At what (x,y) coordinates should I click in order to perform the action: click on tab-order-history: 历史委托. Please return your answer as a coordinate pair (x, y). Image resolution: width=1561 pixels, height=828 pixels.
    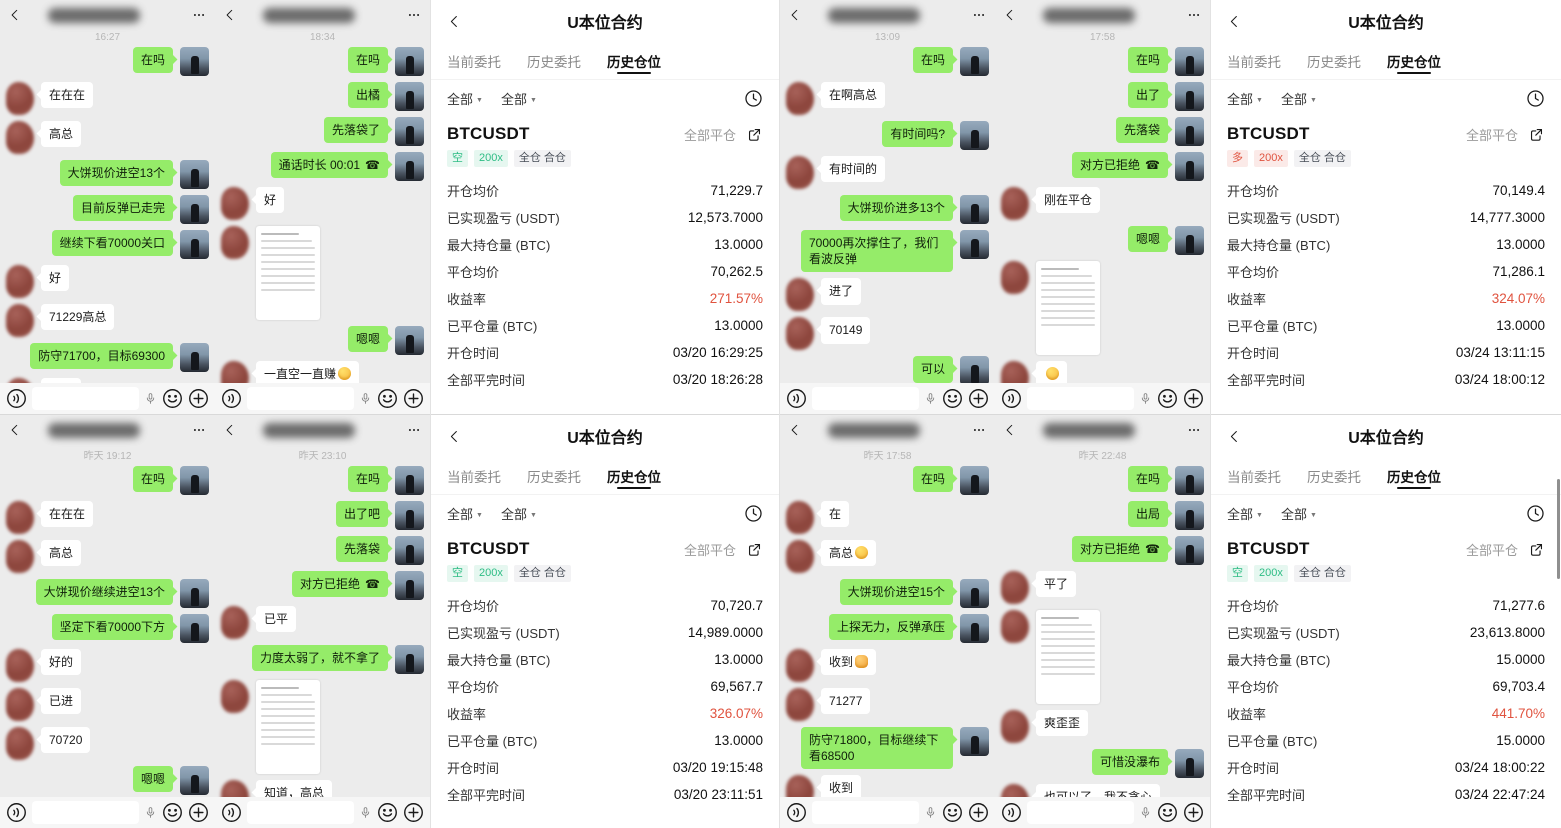
    Looking at the image, I should click on (554, 62).